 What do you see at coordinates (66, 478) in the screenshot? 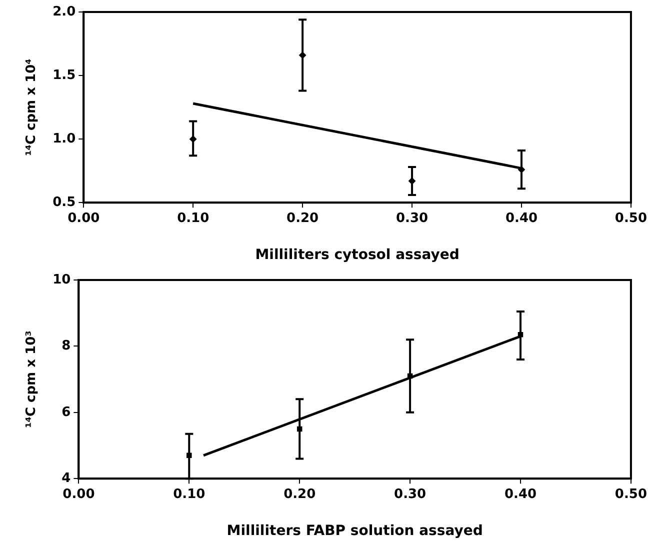
I see `y-tick-label: 4` at bounding box center [66, 478].